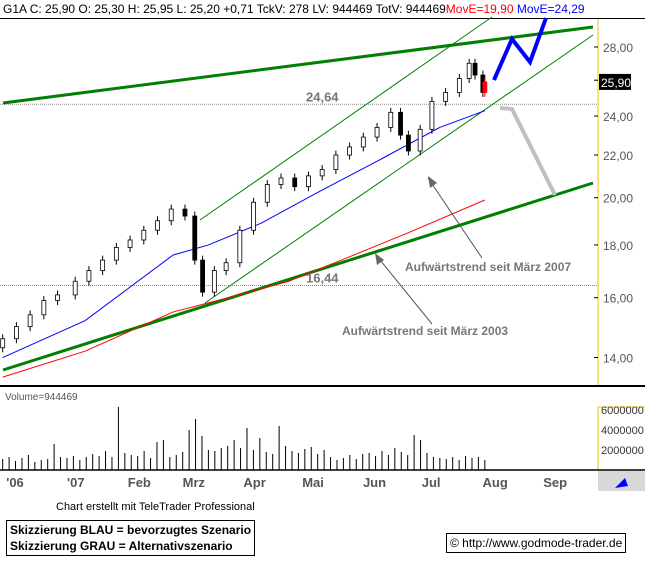 The width and height of the screenshot is (645, 561). Describe the element at coordinates (520, 49) in the screenshot. I see `scenario-blue` at that location.